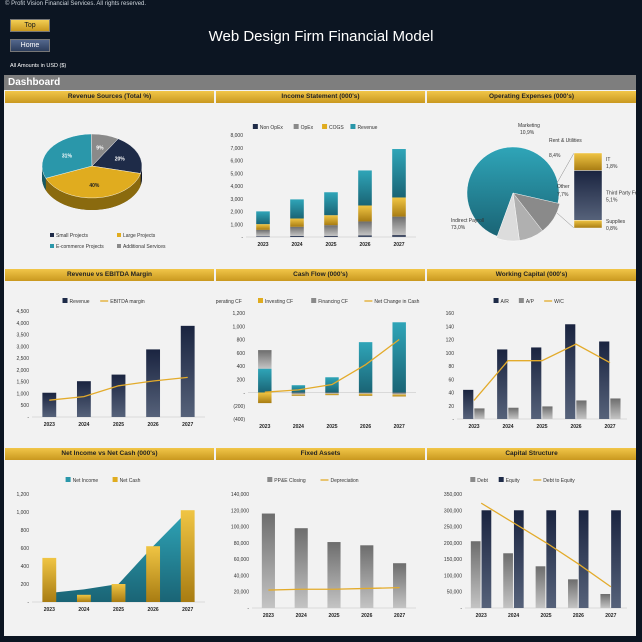 The width and height of the screenshot is (642, 642). What do you see at coordinates (94, 186) in the screenshot?
I see `pie-slice-label: 40%` at bounding box center [94, 186].